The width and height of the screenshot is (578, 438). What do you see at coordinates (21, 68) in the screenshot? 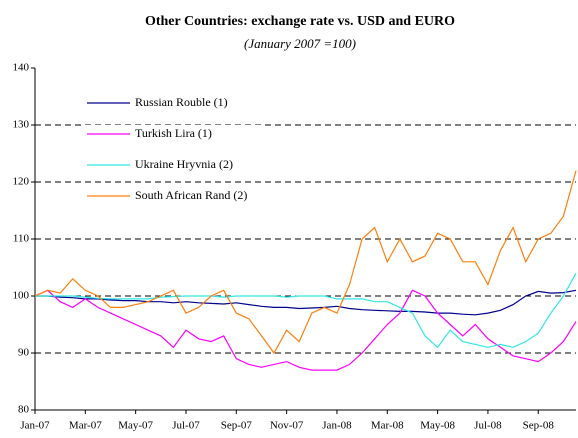
I see `y-tick-label: 140` at bounding box center [21, 68].